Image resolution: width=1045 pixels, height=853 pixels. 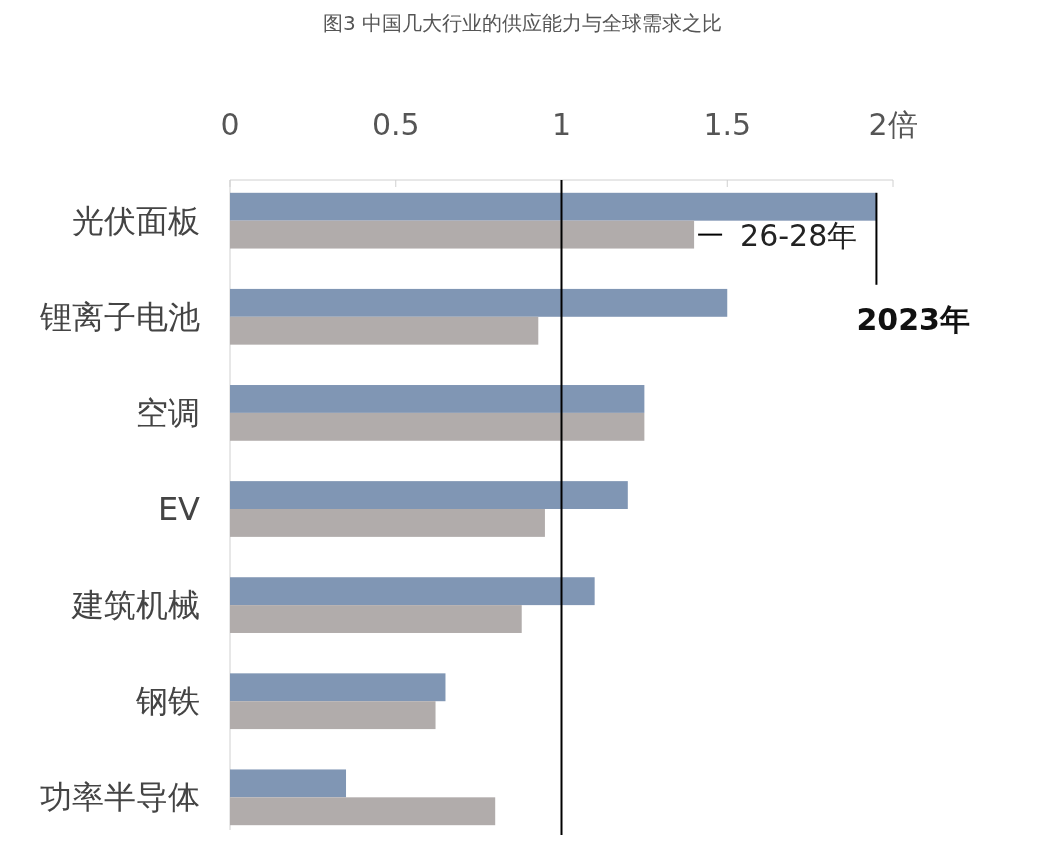 What do you see at coordinates (168, 412) in the screenshot?
I see `y-tick-label: 空调` at bounding box center [168, 412].